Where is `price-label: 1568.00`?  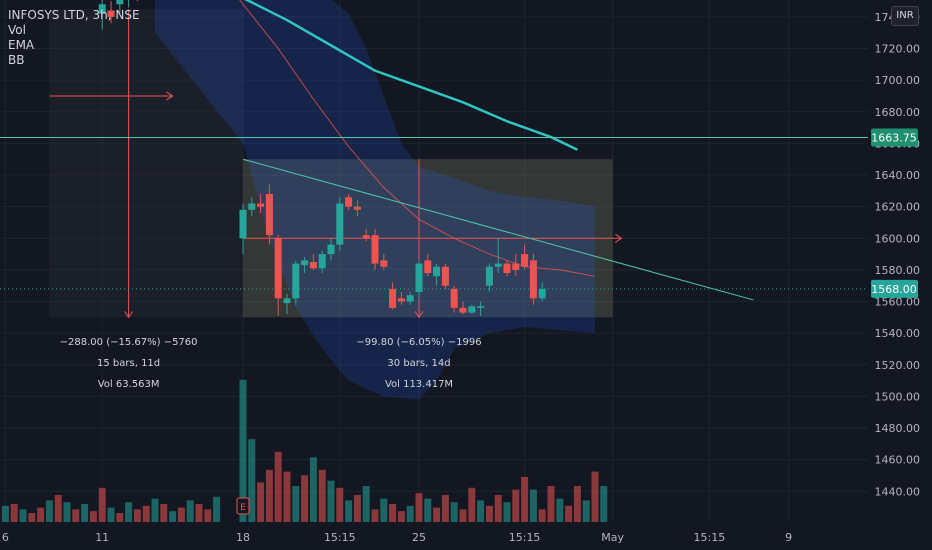 price-label: 1568.00 is located at coordinates (894, 289).